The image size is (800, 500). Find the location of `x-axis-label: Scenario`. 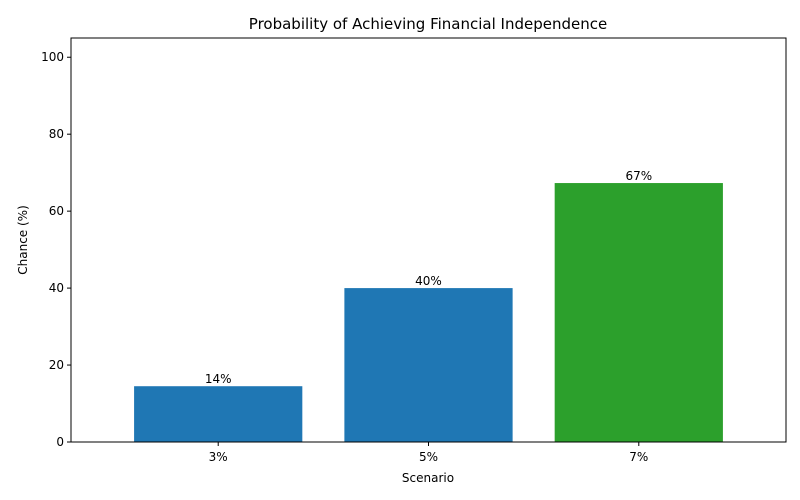

x-axis-label: Scenario is located at coordinates (428, 478).